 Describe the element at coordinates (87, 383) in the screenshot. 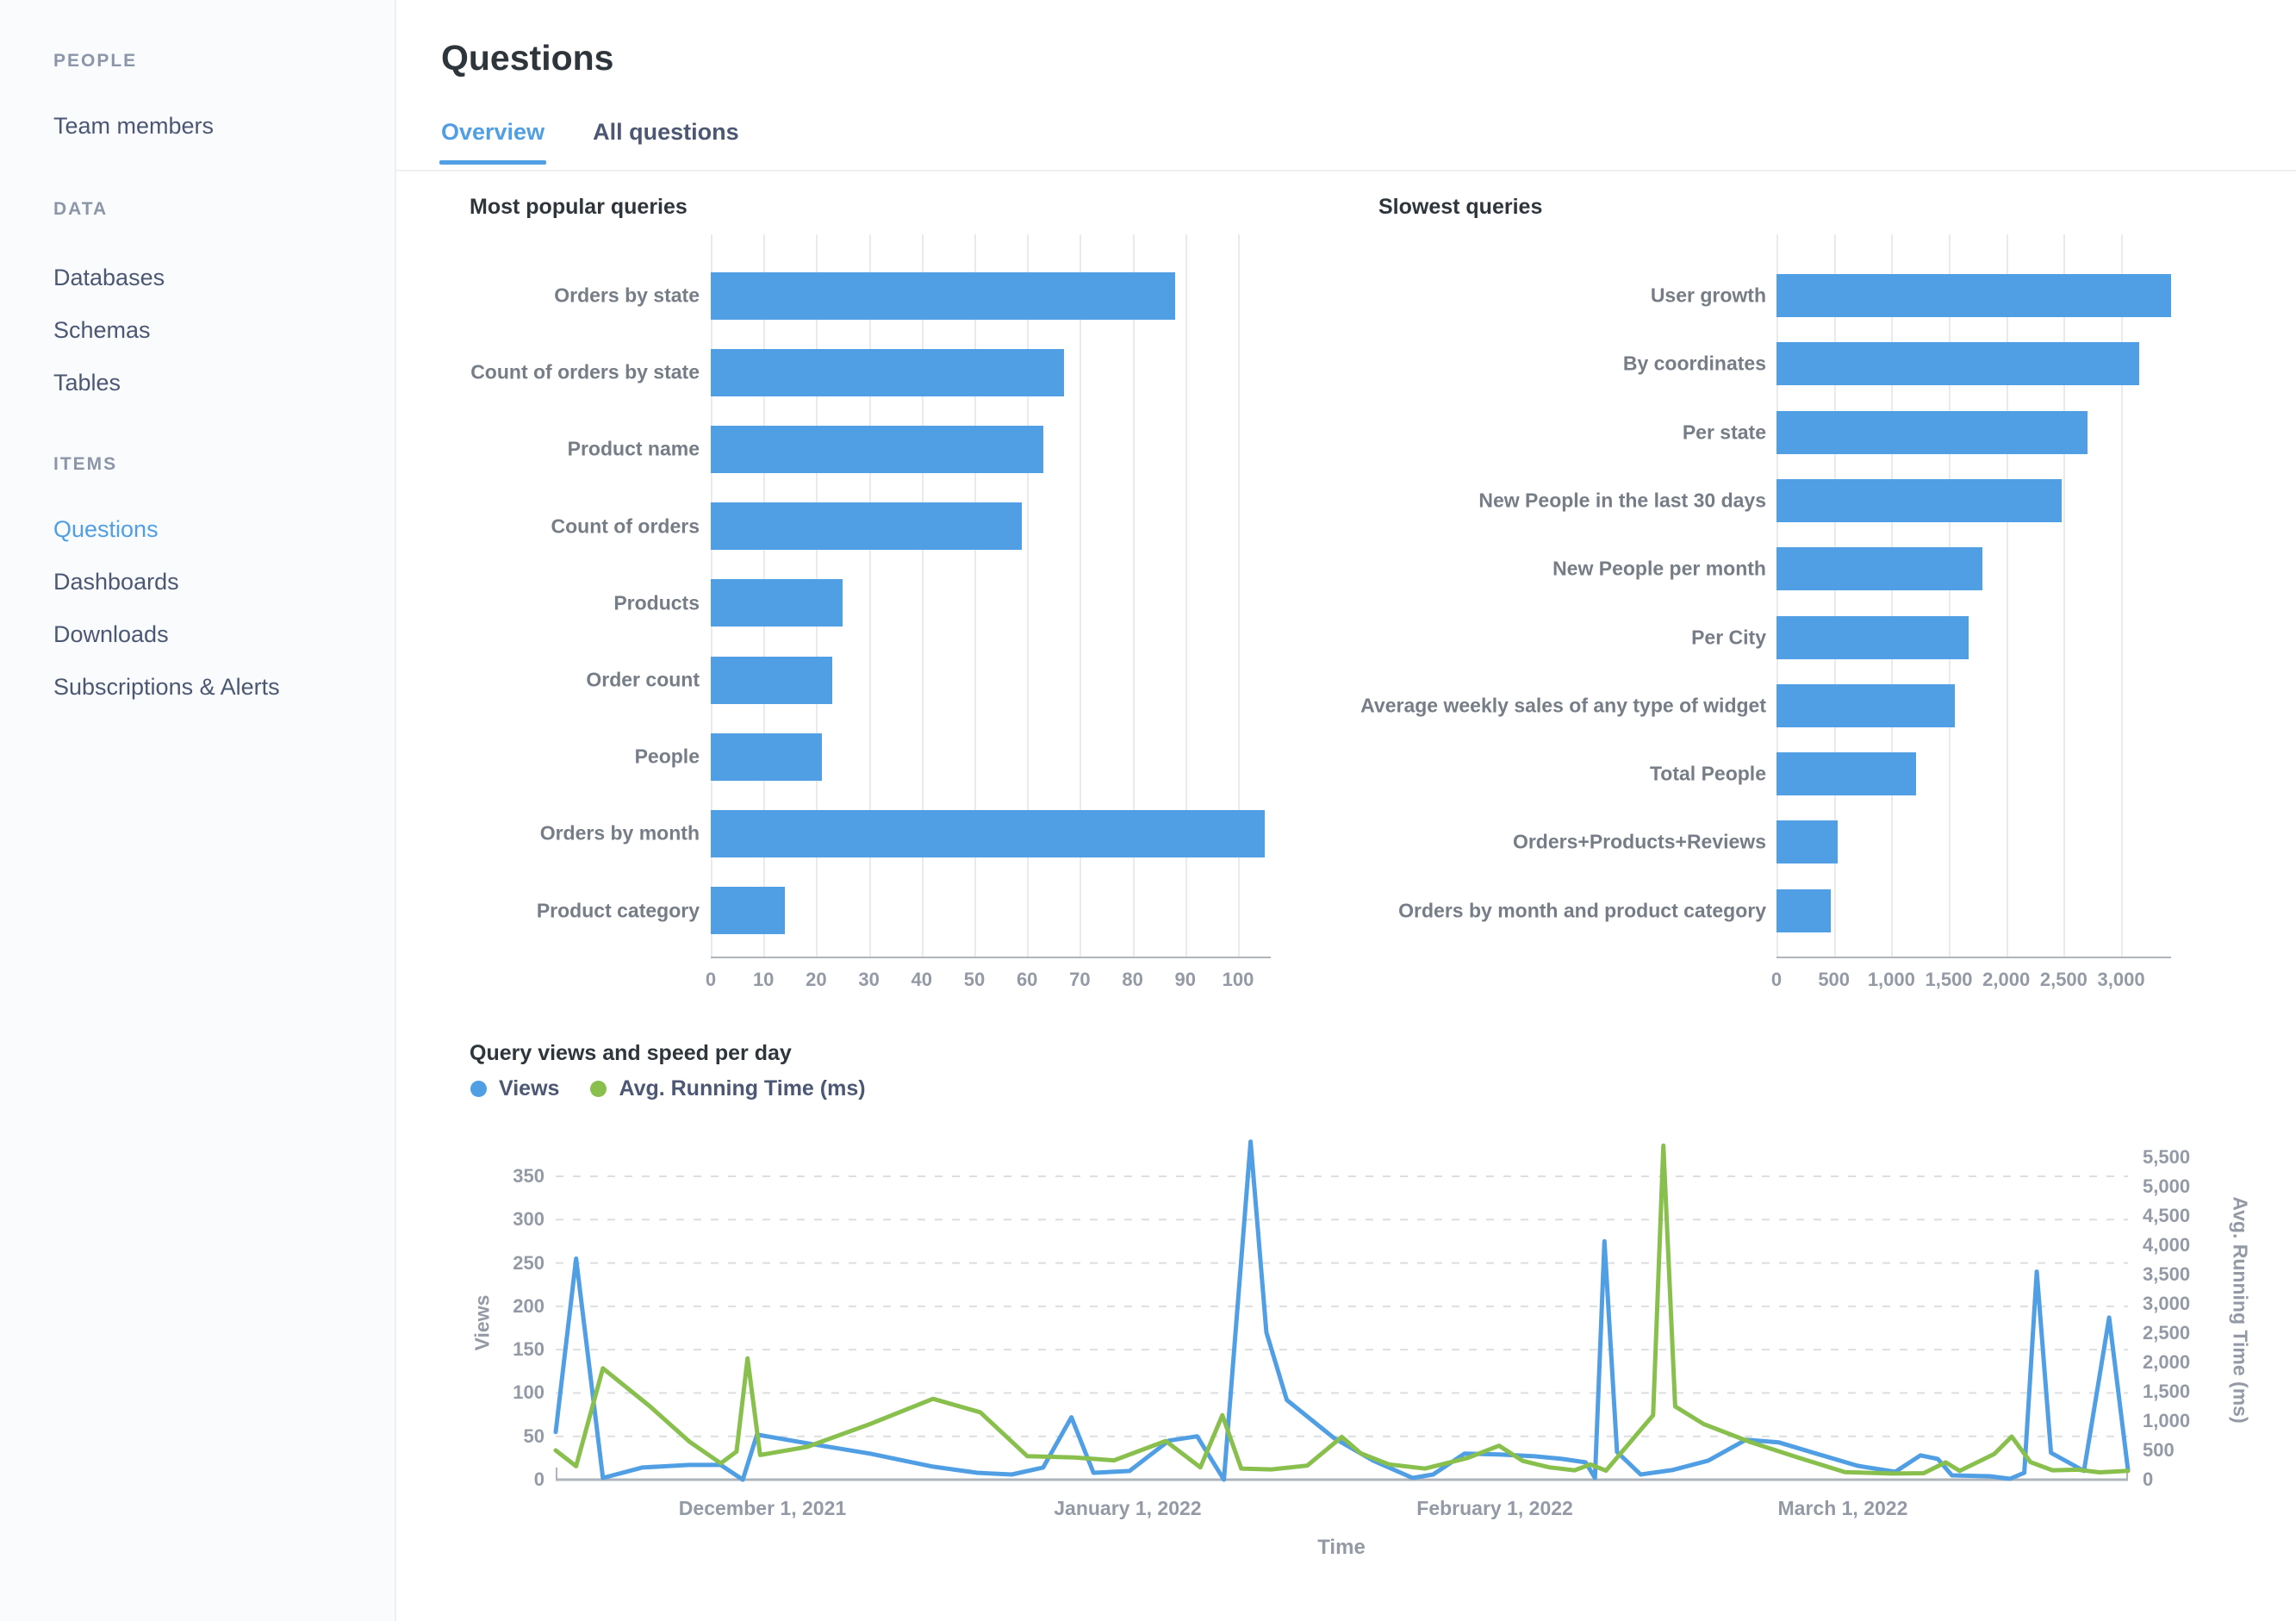

I see `sidebar-item-tables: Tables` at that location.